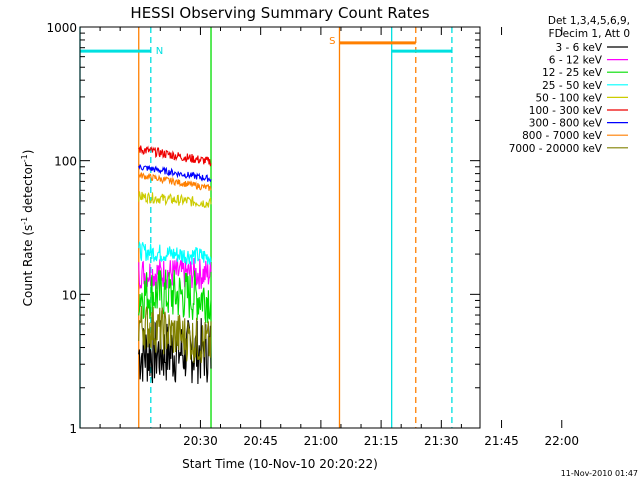 The width and height of the screenshot is (640, 480). Describe the element at coordinates (562, 136) in the screenshot. I see `legend-entry-label: 800 - 7000 keV` at that location.